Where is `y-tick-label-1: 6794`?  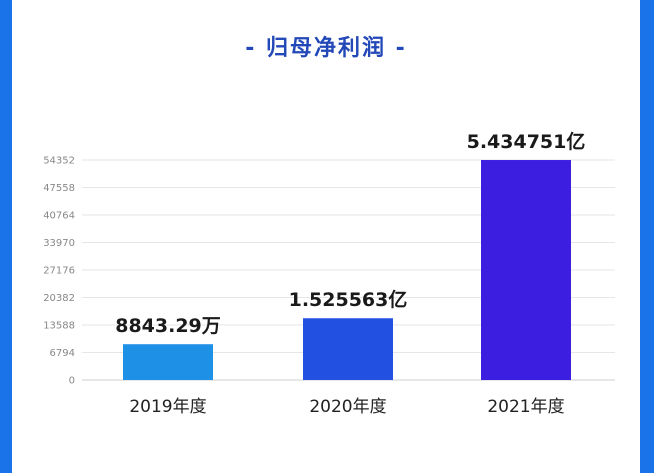
y-tick-label-1: 6794 is located at coordinates (62, 353).